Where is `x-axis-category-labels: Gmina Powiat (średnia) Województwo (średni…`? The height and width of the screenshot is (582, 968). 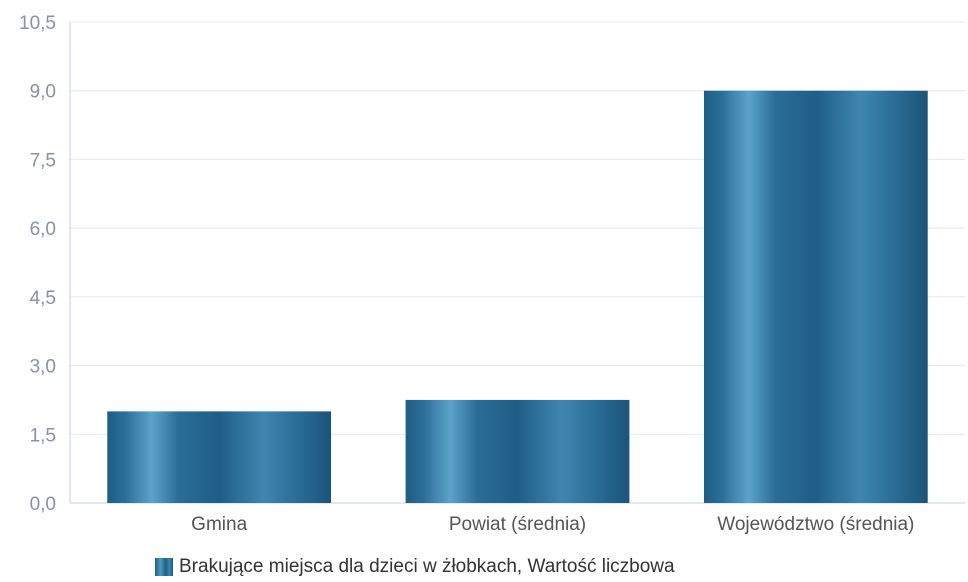
x-axis-category-labels: Gmina Powiat (średnia) Województwo (średni… is located at coordinates (552, 524).